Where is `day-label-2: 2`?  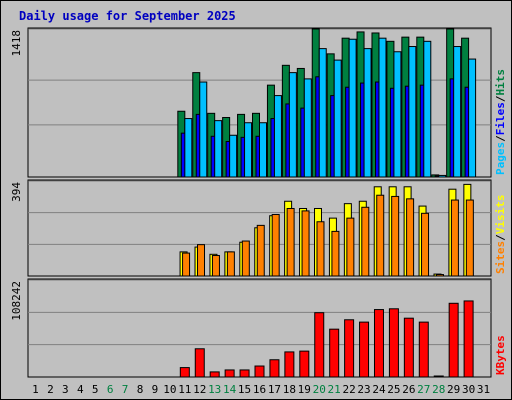
day-label-2: 2 is located at coordinates (50, 389).